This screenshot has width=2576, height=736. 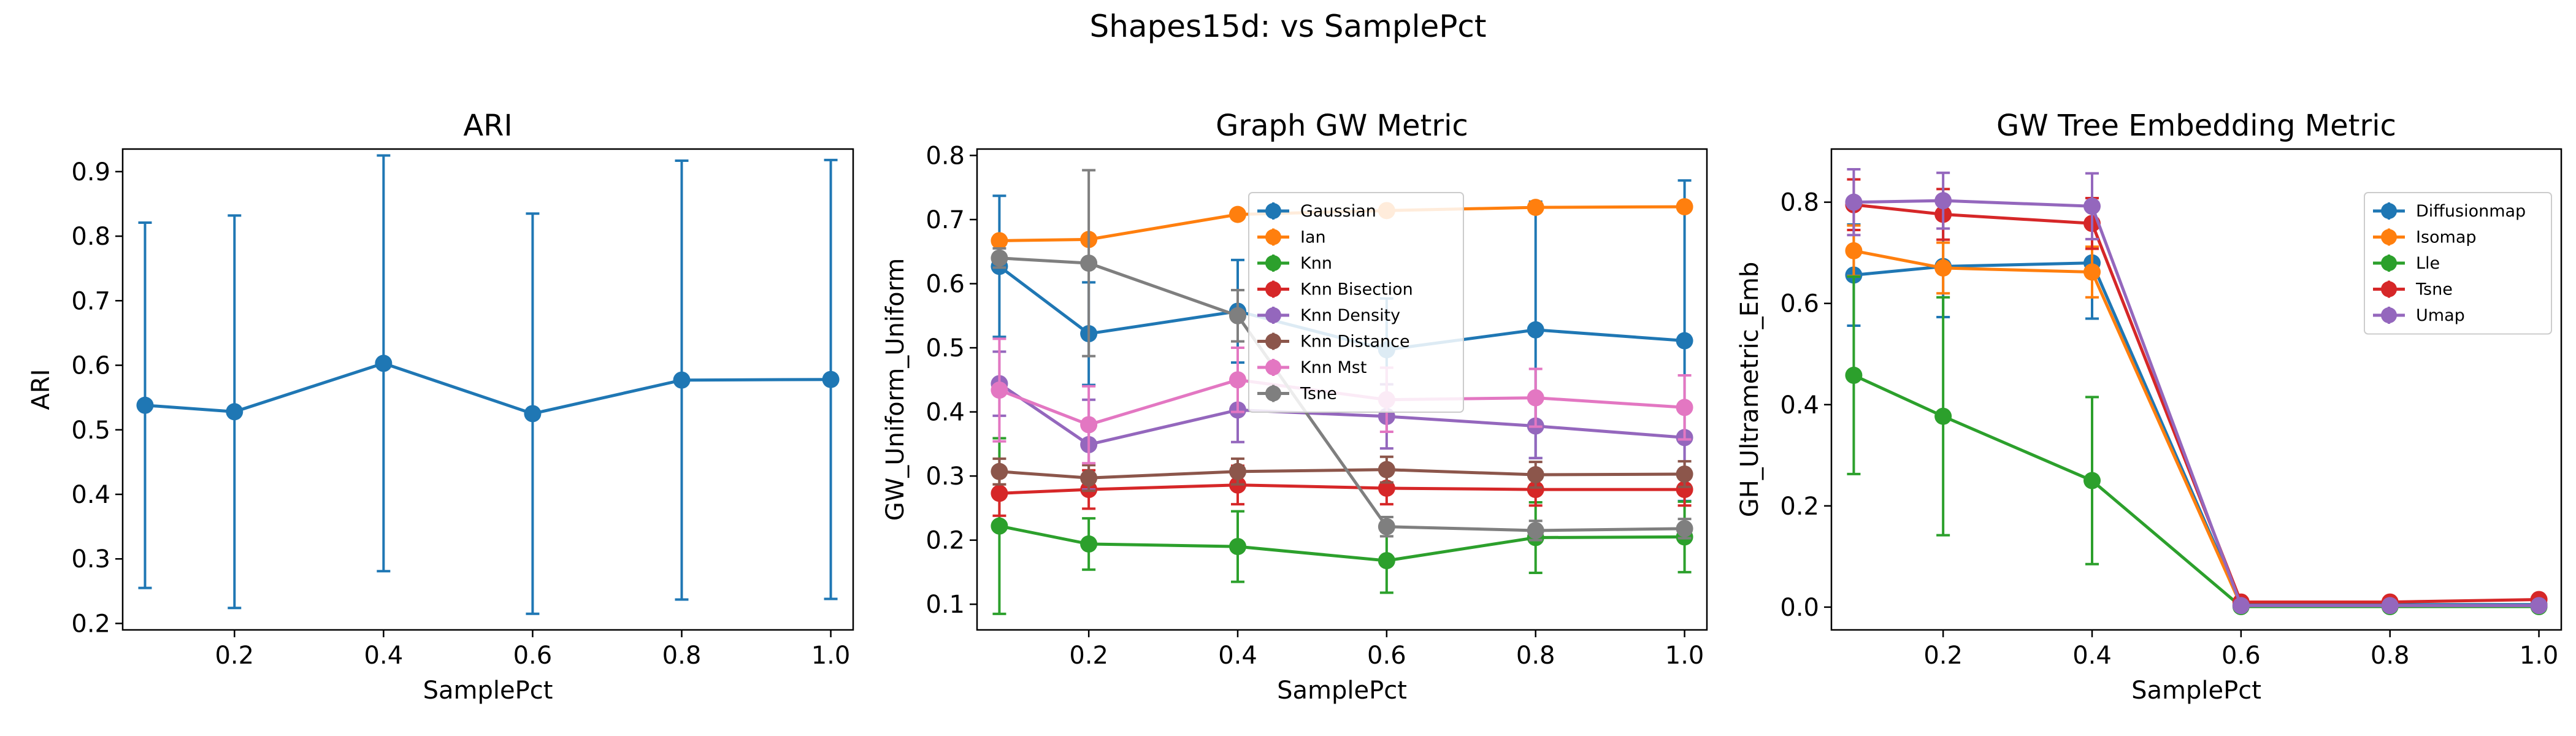 What do you see at coordinates (2446, 237) in the screenshot?
I see `legend-label: Isomap` at bounding box center [2446, 237].